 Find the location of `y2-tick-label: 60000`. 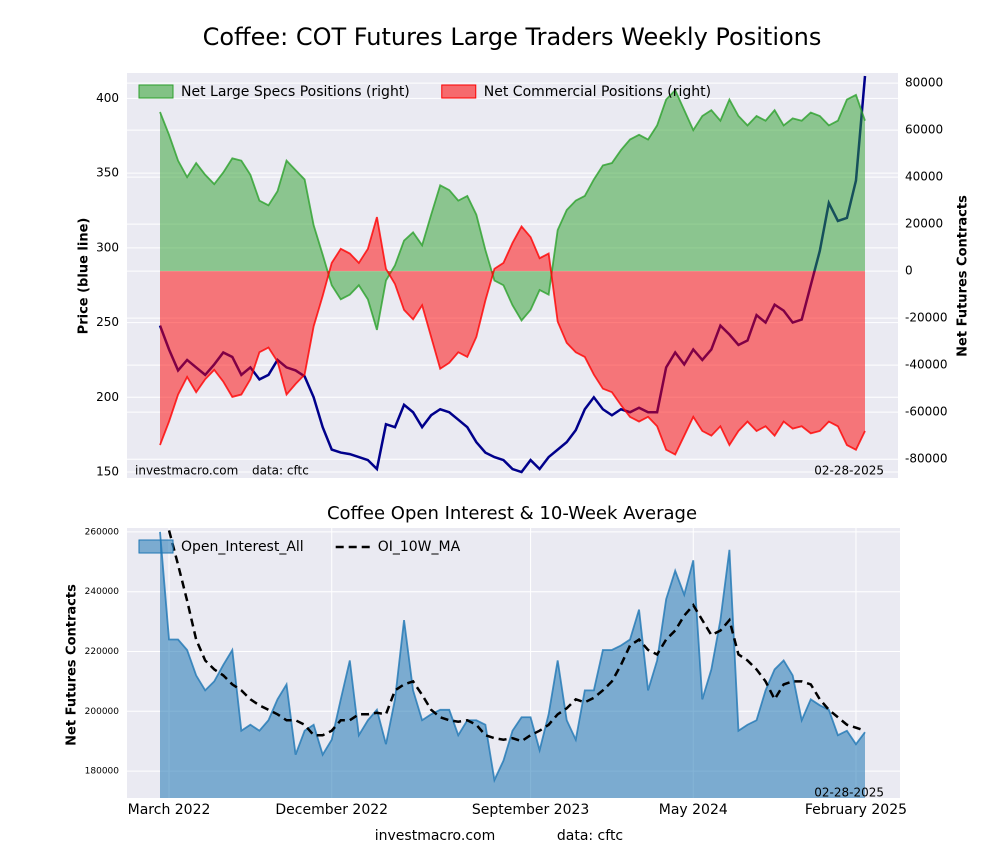

y2-tick-label: 60000 is located at coordinates (924, 130).